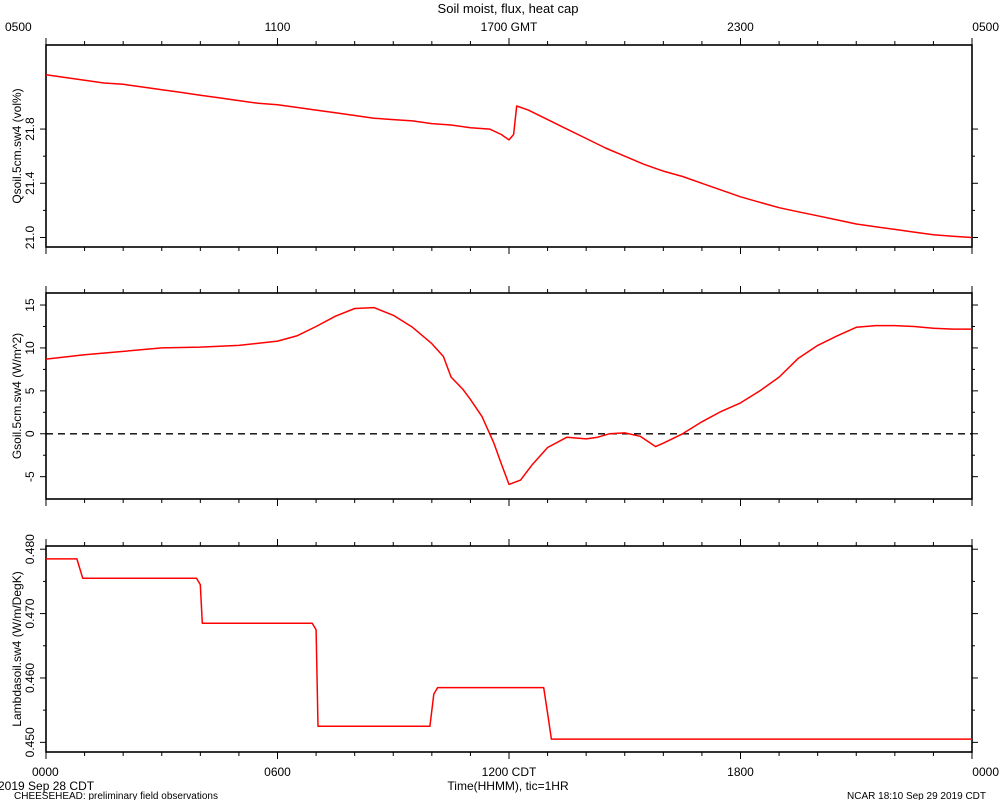  Describe the element at coordinates (30, 129) in the screenshot. I see `y-tick-label: 21.8` at that location.